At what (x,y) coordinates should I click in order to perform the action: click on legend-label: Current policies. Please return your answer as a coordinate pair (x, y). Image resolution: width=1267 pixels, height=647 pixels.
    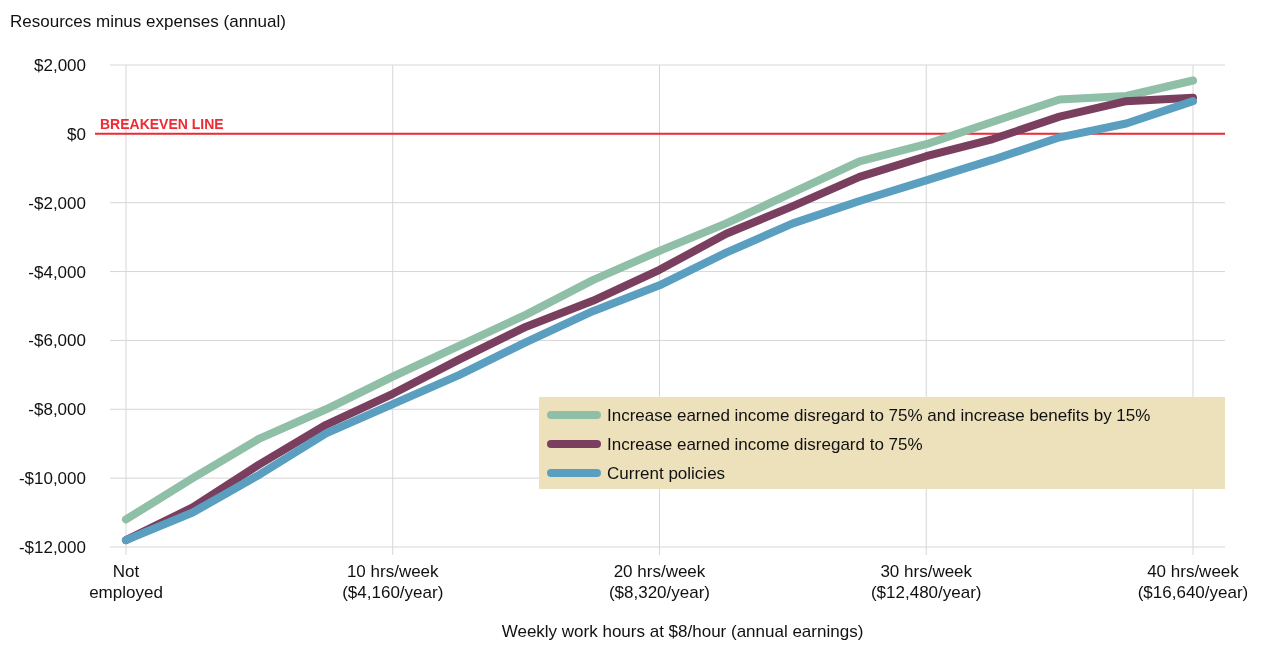
    Looking at the image, I should click on (666, 473).